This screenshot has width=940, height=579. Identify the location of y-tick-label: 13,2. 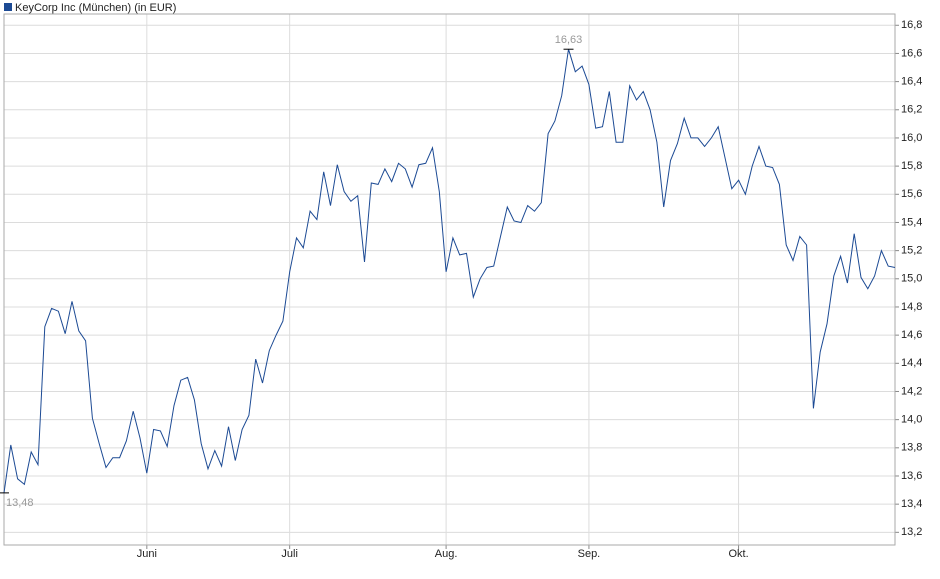
(911, 532).